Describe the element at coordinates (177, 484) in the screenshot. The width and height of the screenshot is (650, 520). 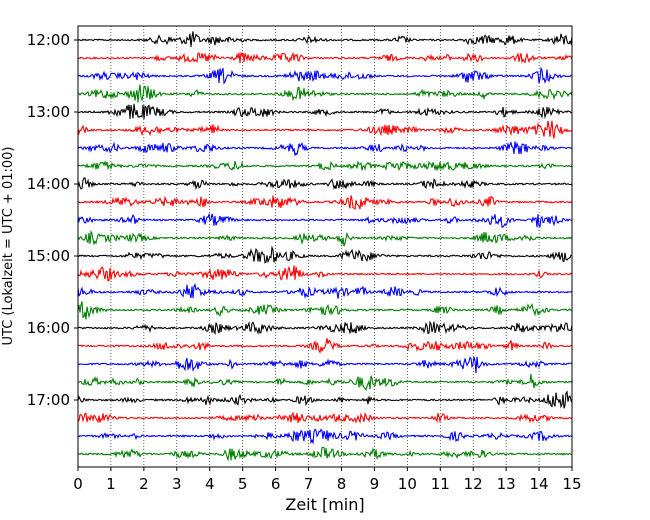
I see `x-tick-label: 3` at that location.